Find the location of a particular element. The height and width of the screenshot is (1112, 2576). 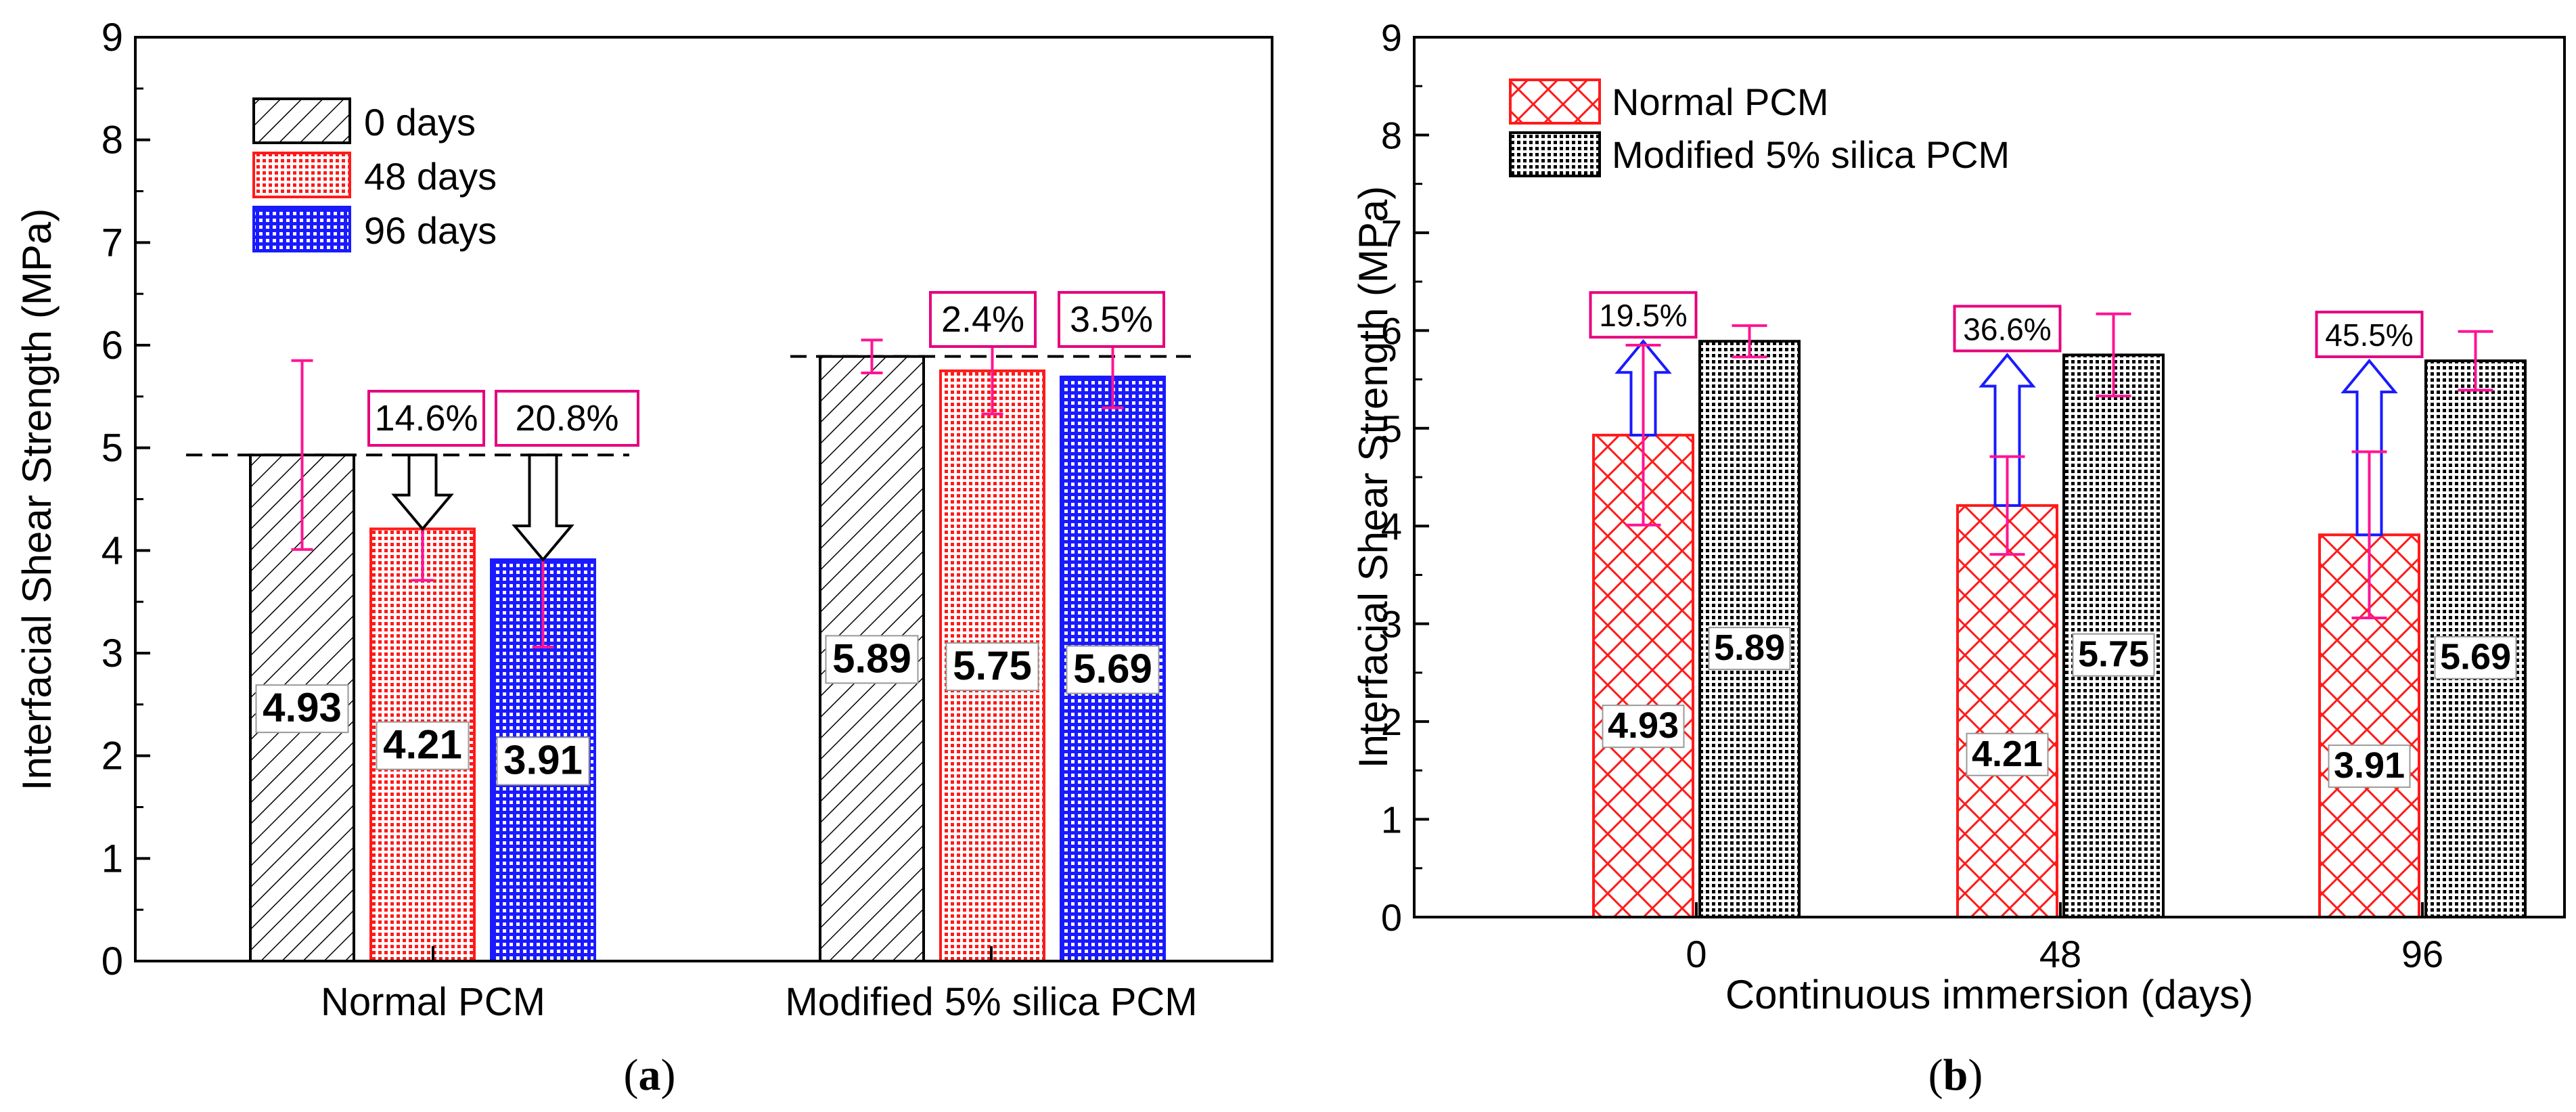

chart-a-value-label-1-2: 5.69 is located at coordinates (1112, 669).